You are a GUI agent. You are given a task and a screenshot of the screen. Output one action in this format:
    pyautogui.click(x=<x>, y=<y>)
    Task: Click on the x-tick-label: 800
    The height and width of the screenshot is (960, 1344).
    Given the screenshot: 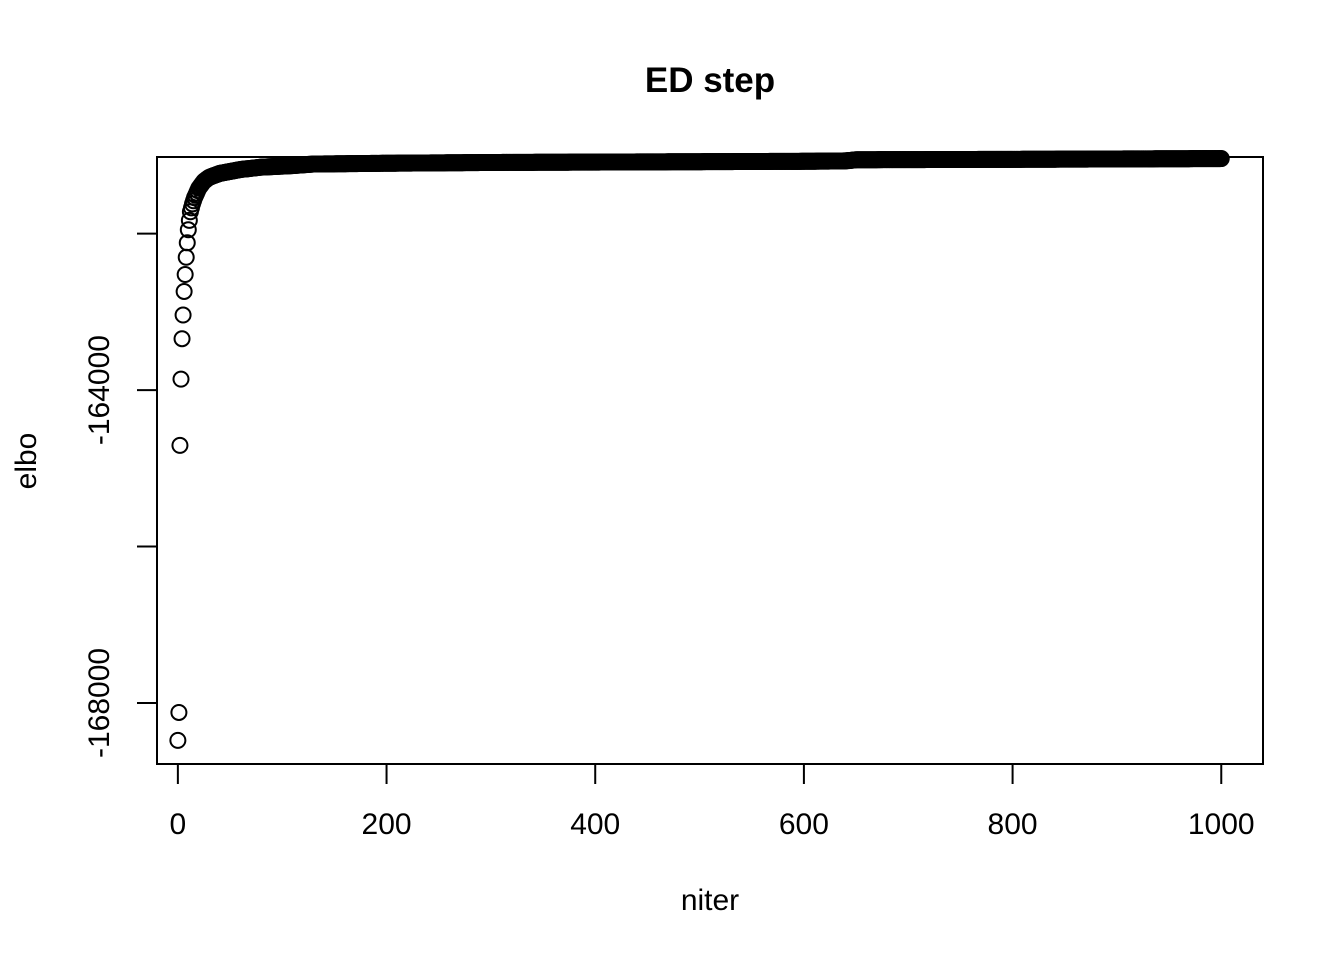 What is the action you would take?
    pyautogui.click(x=1013, y=824)
    